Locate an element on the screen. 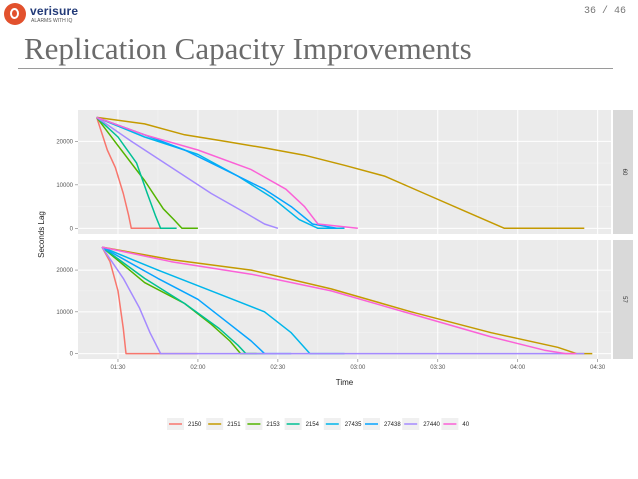 The width and height of the screenshot is (638, 479). facet-strip-label: 57 is located at coordinates (624, 299).